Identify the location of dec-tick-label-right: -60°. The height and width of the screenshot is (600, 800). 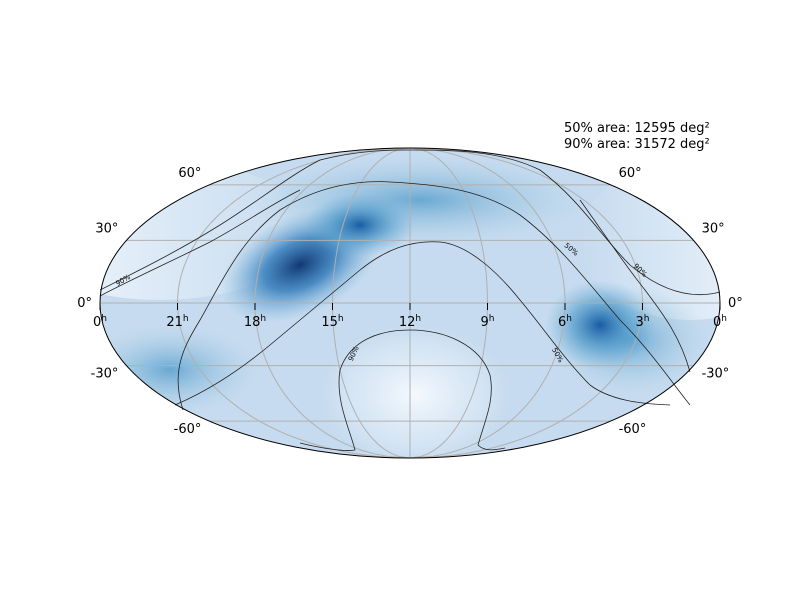
(633, 429).